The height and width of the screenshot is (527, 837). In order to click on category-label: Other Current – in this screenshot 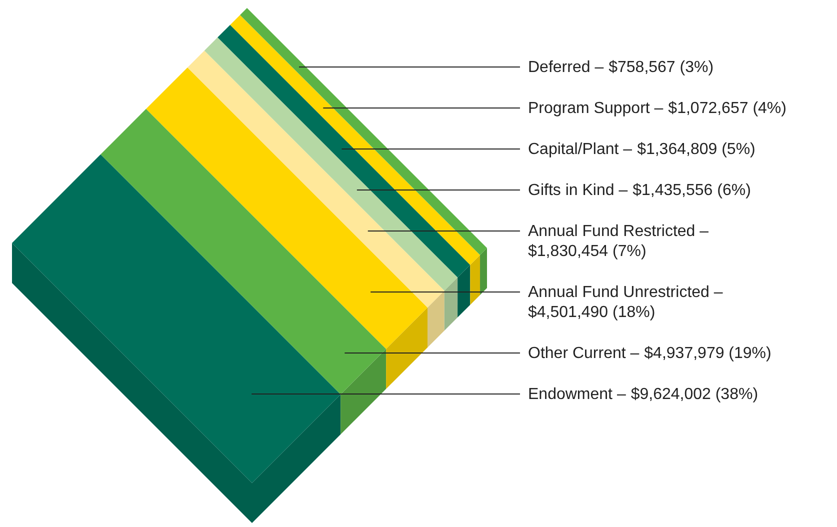, I will do `click(584, 353)`.